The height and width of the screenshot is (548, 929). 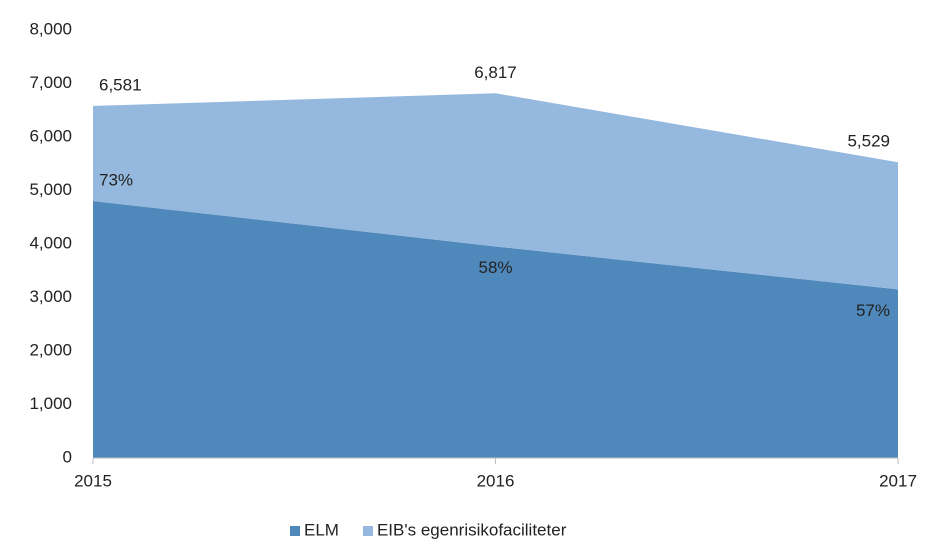 What do you see at coordinates (50, 135) in the screenshot?
I see `y-tick-label: 6,000` at bounding box center [50, 135].